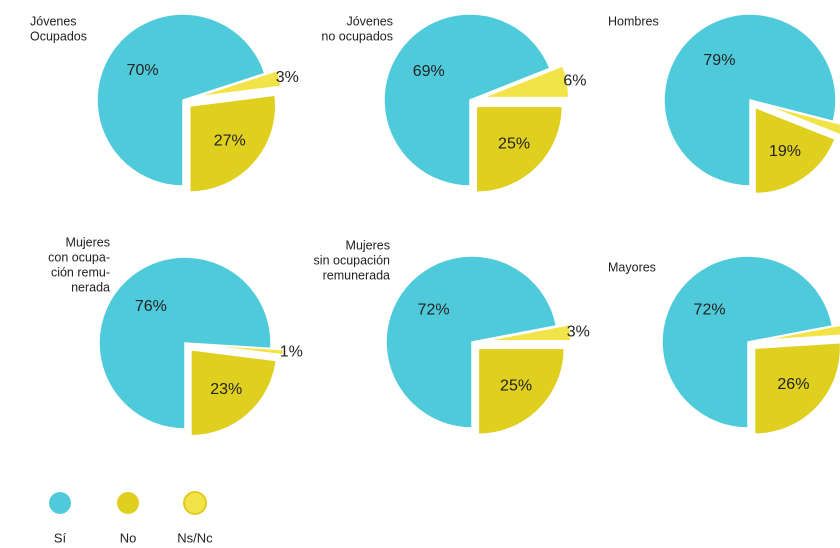  What do you see at coordinates (429, 71) in the screenshot?
I see `value-label: 69%` at bounding box center [429, 71].